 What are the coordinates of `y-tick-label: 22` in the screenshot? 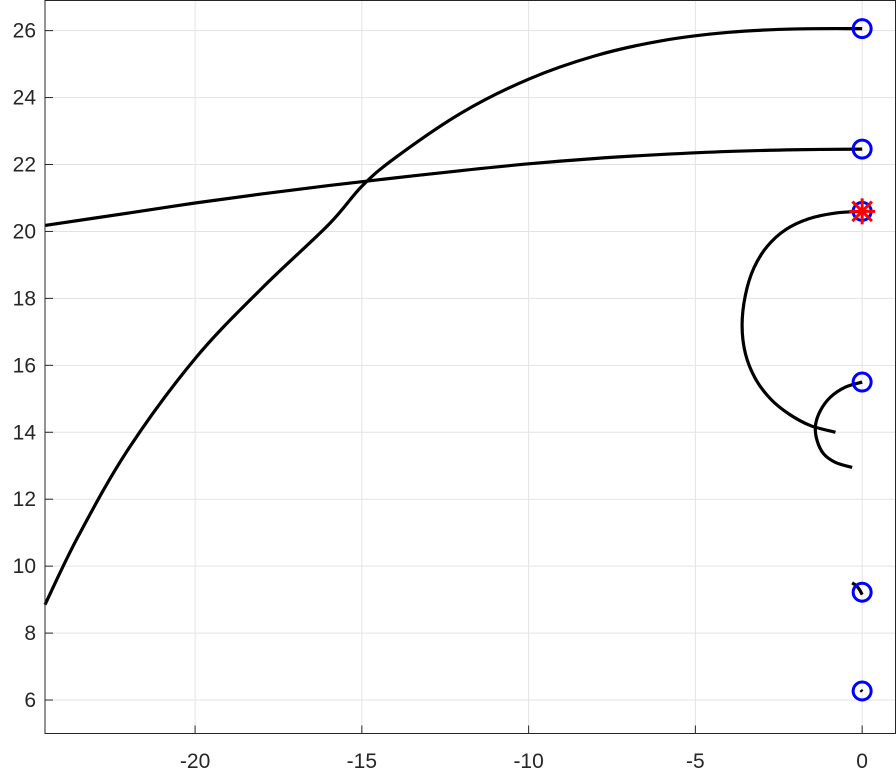 It's located at (24, 165).